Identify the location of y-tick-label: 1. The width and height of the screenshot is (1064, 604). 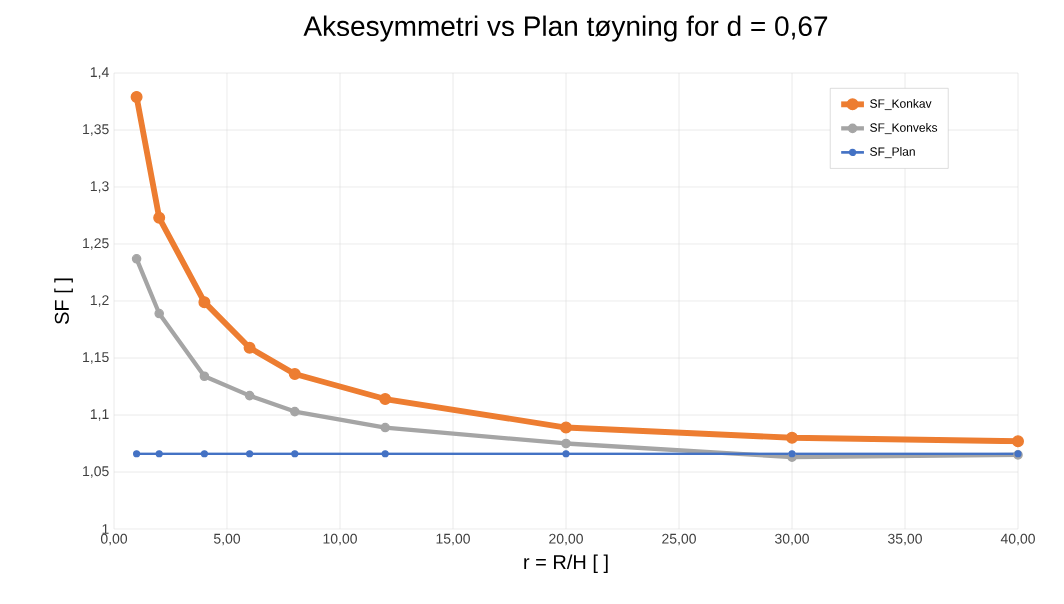
(105, 529).